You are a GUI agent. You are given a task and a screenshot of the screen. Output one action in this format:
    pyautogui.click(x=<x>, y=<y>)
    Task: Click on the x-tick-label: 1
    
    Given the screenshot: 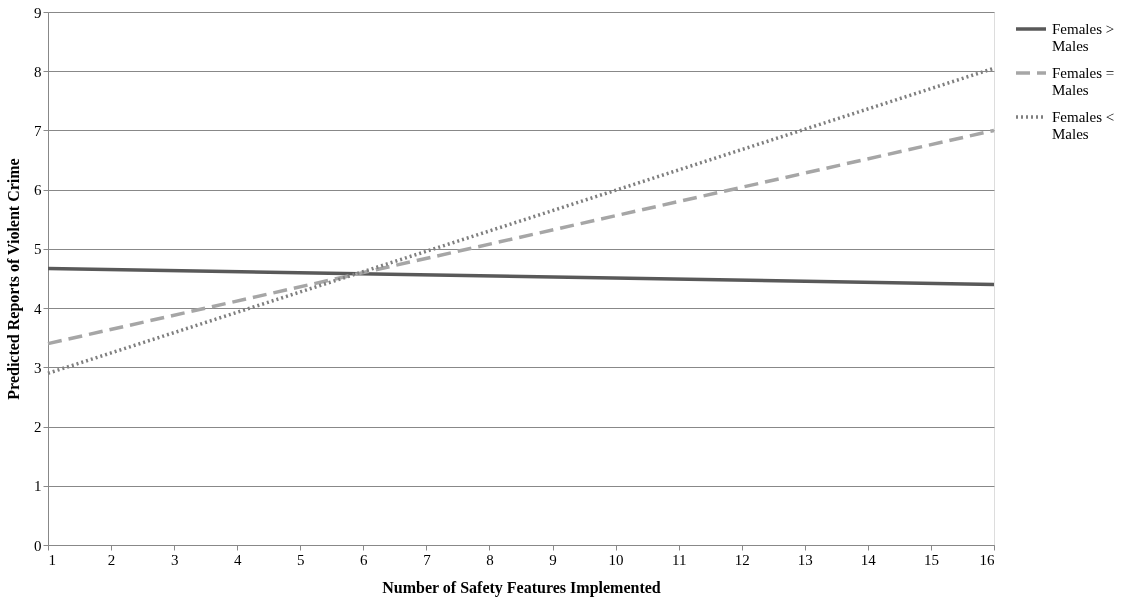 What is the action you would take?
    pyautogui.click(x=52, y=559)
    